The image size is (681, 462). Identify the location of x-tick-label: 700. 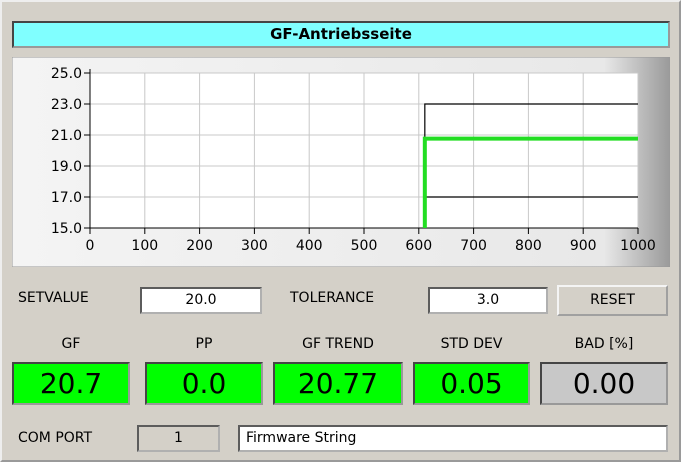
(473, 246).